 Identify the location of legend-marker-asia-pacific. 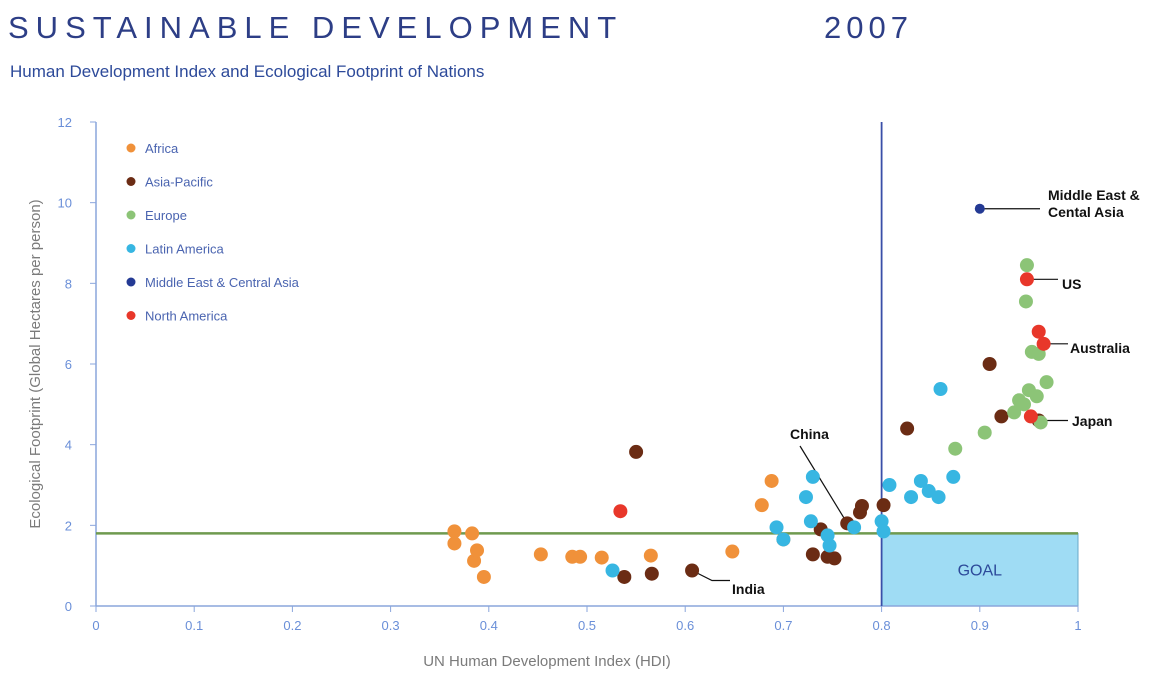
(131, 181).